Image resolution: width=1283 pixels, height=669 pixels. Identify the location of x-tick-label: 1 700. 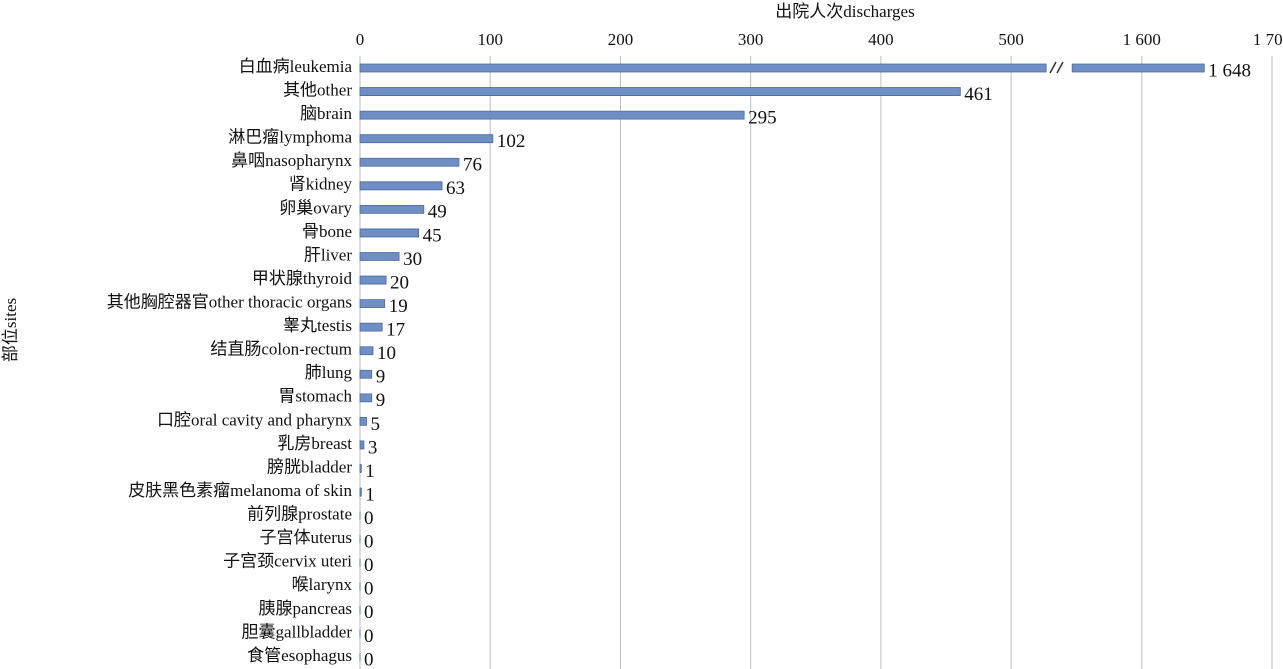
(1268, 39).